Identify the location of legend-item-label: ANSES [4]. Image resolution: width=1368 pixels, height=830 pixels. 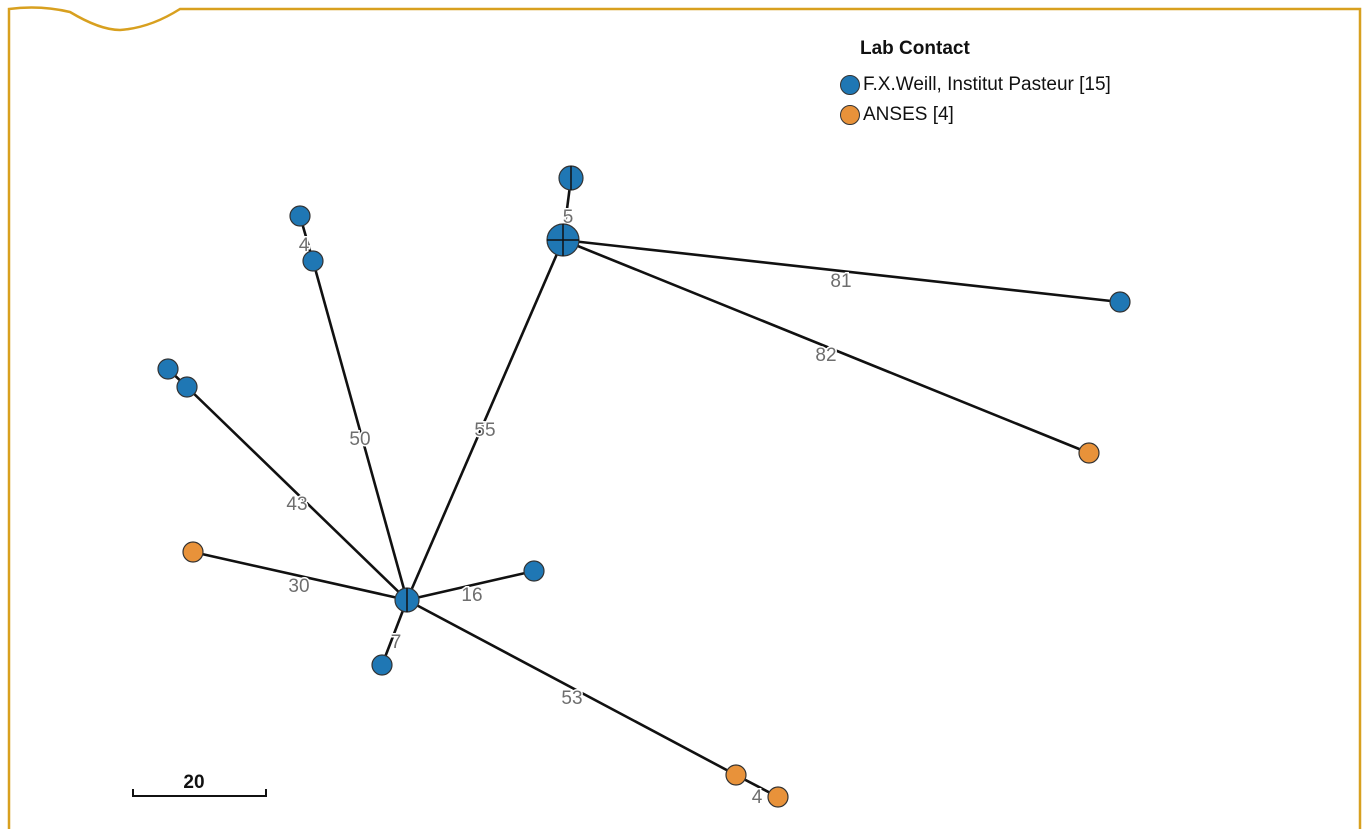
(908, 114).